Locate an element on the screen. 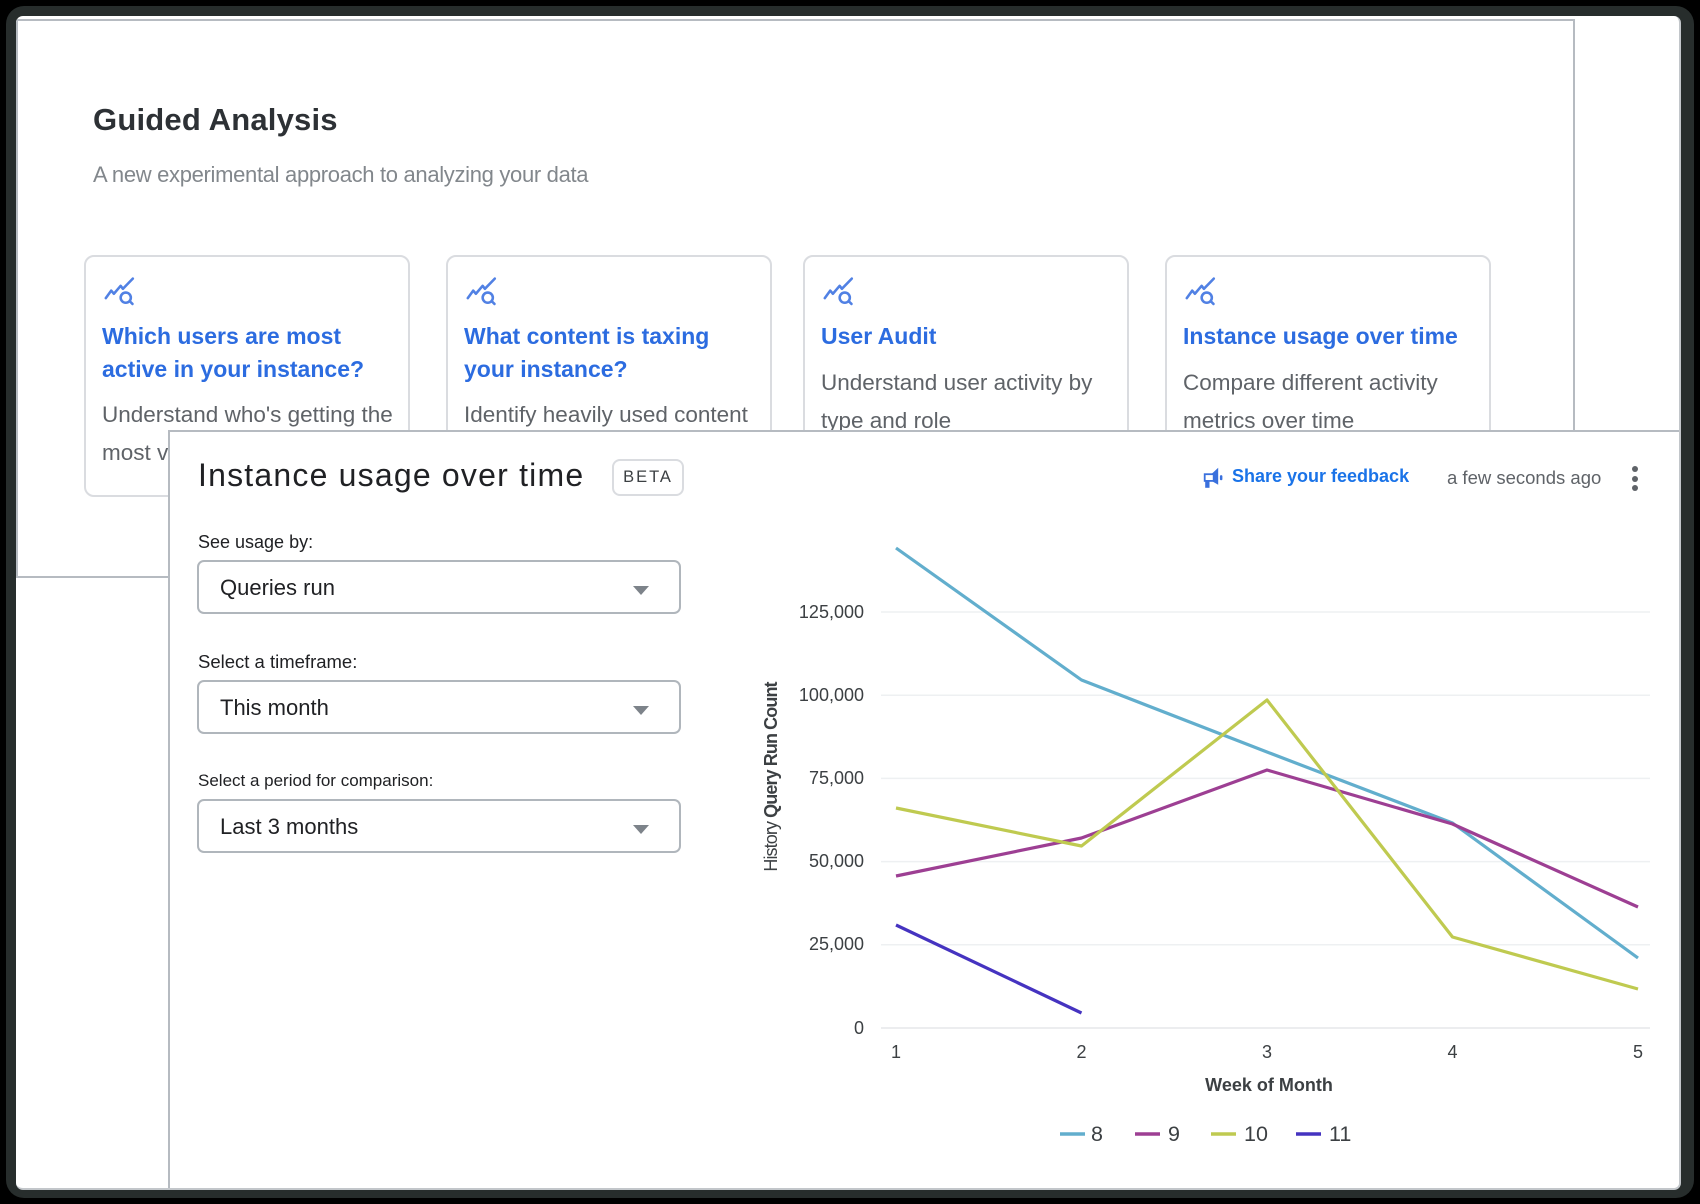 This screenshot has height=1204, width=1700. svg-text: 10 is located at coordinates (1256, 1134).